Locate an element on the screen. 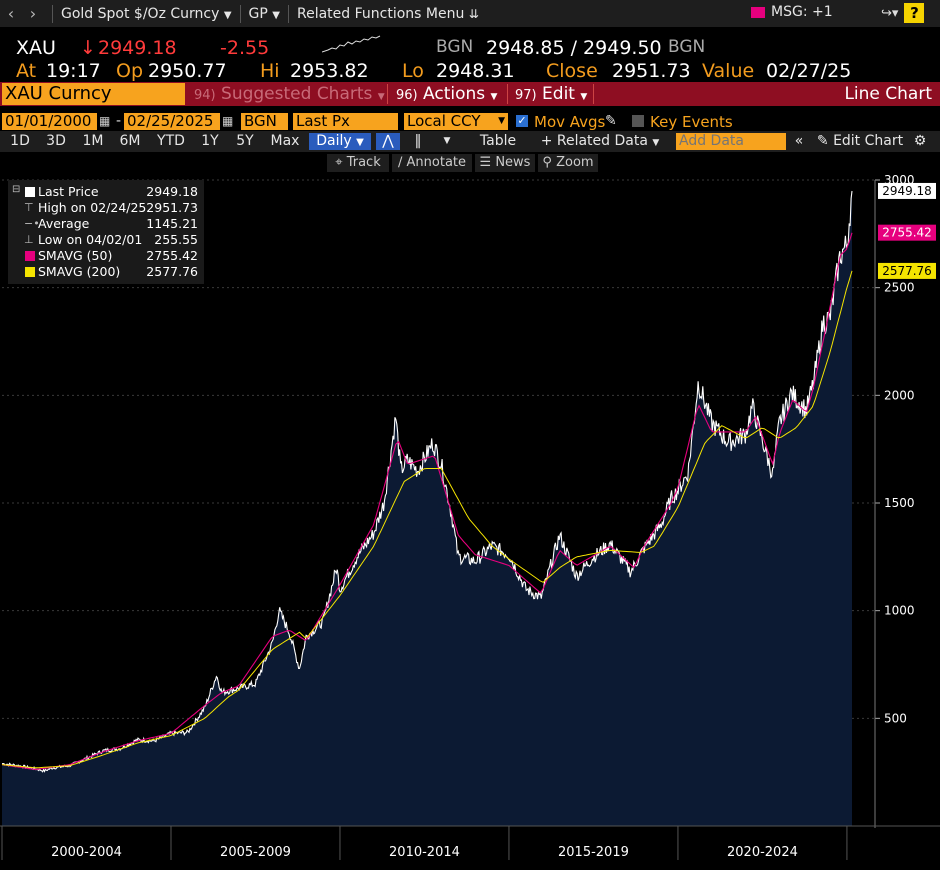 Image resolution: width=940 pixels, height=870 pixels. double-chevron-down-icon: ⇊ is located at coordinates (473, 13).